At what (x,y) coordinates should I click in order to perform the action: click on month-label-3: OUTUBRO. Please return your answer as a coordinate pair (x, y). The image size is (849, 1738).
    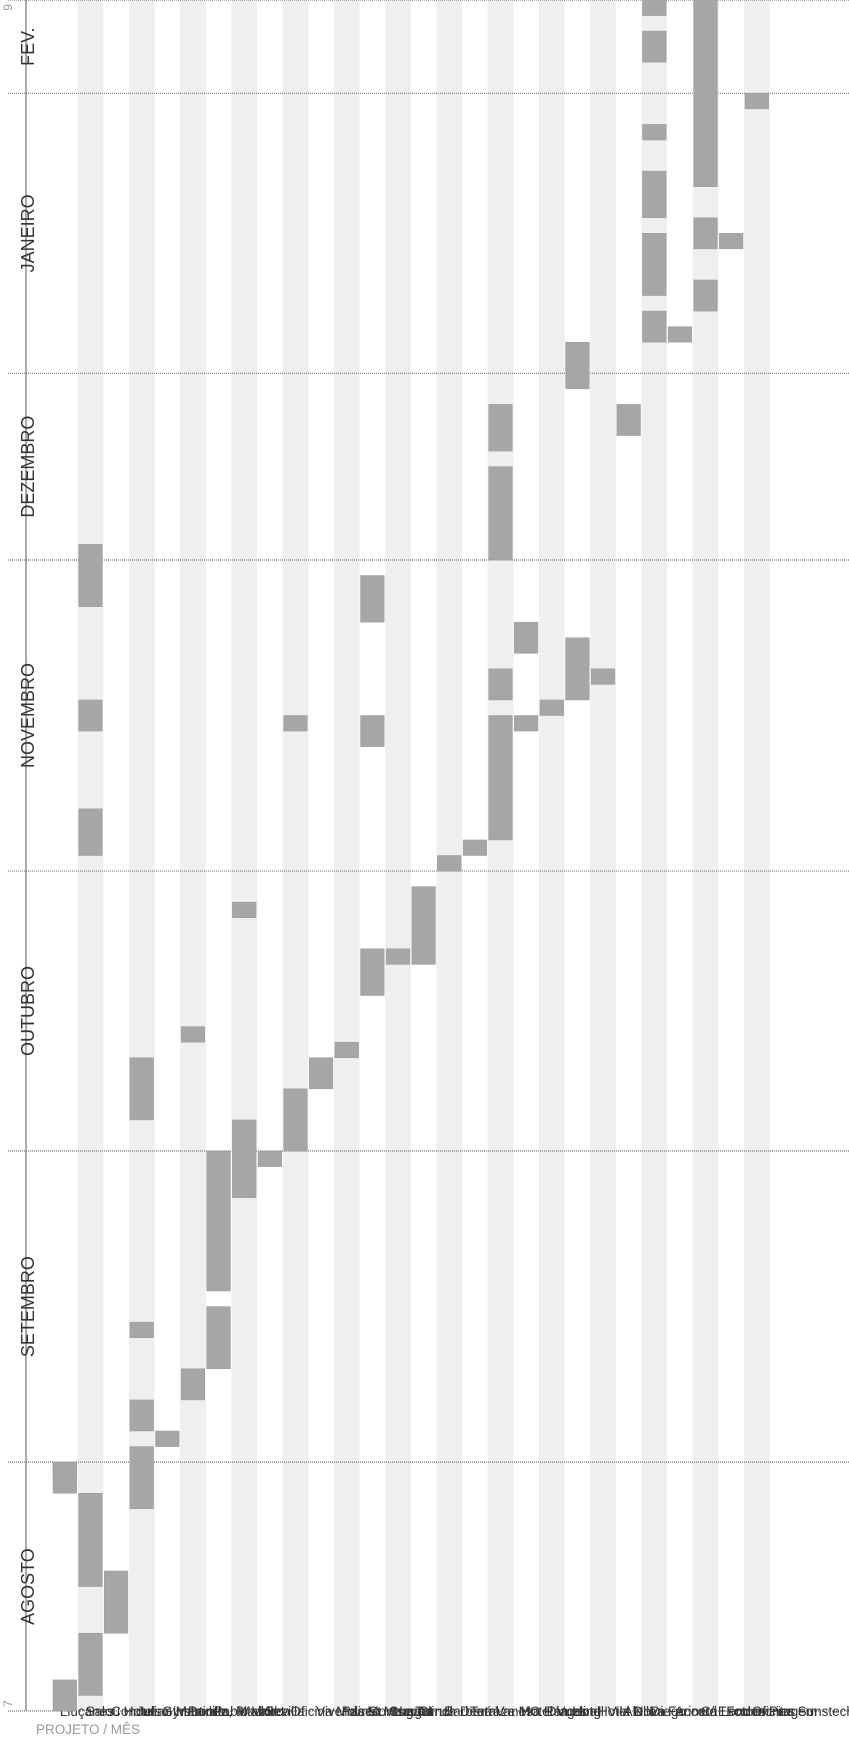
    Looking at the image, I should click on (28, 1011).